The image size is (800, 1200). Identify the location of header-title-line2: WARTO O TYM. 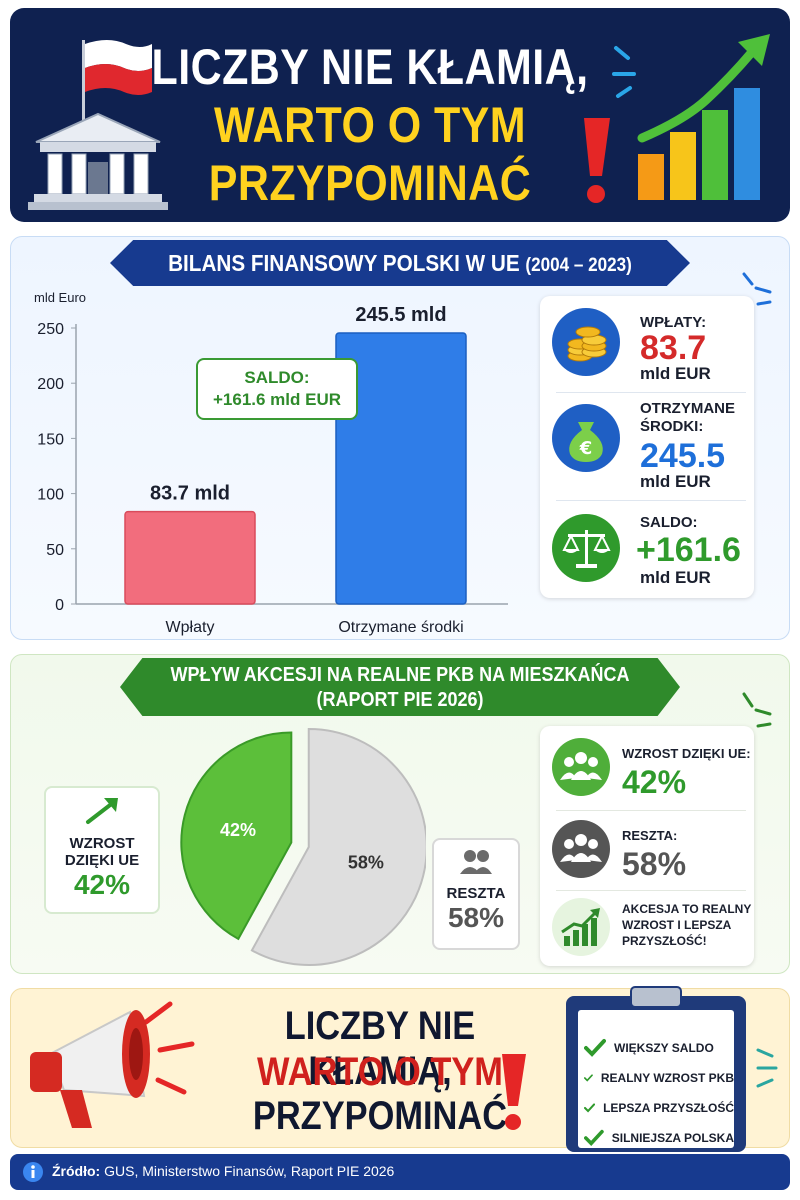
(370, 125).